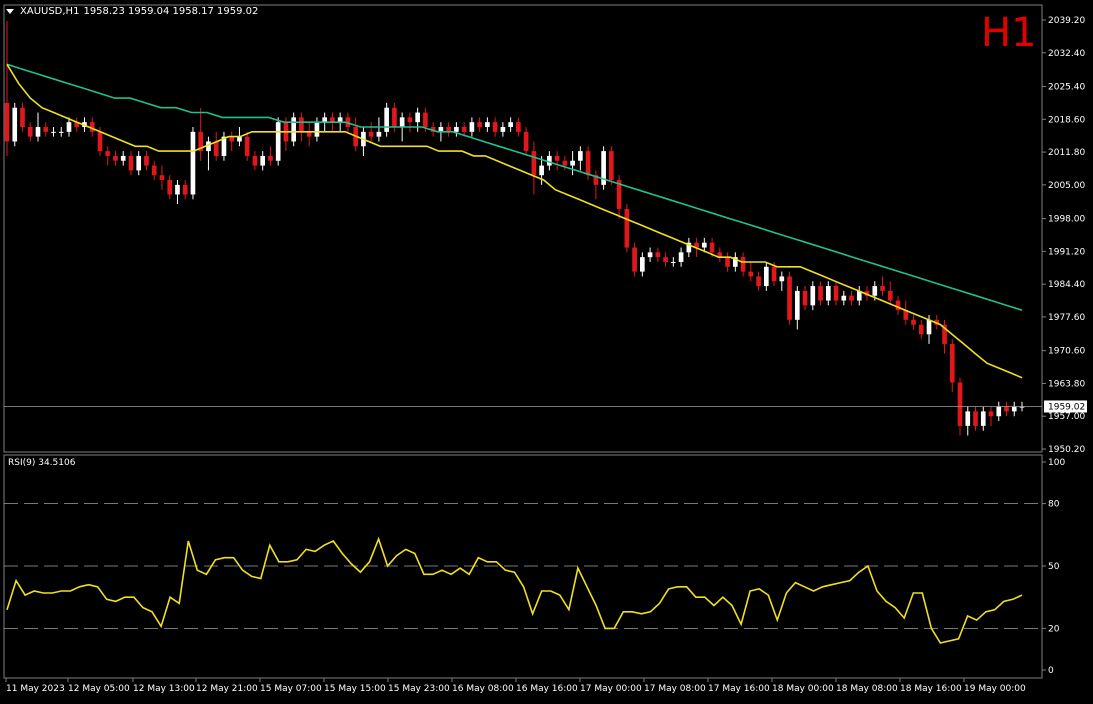  Describe the element at coordinates (1066, 88) in the screenshot. I see `price-tick-label: 2025.40` at that location.